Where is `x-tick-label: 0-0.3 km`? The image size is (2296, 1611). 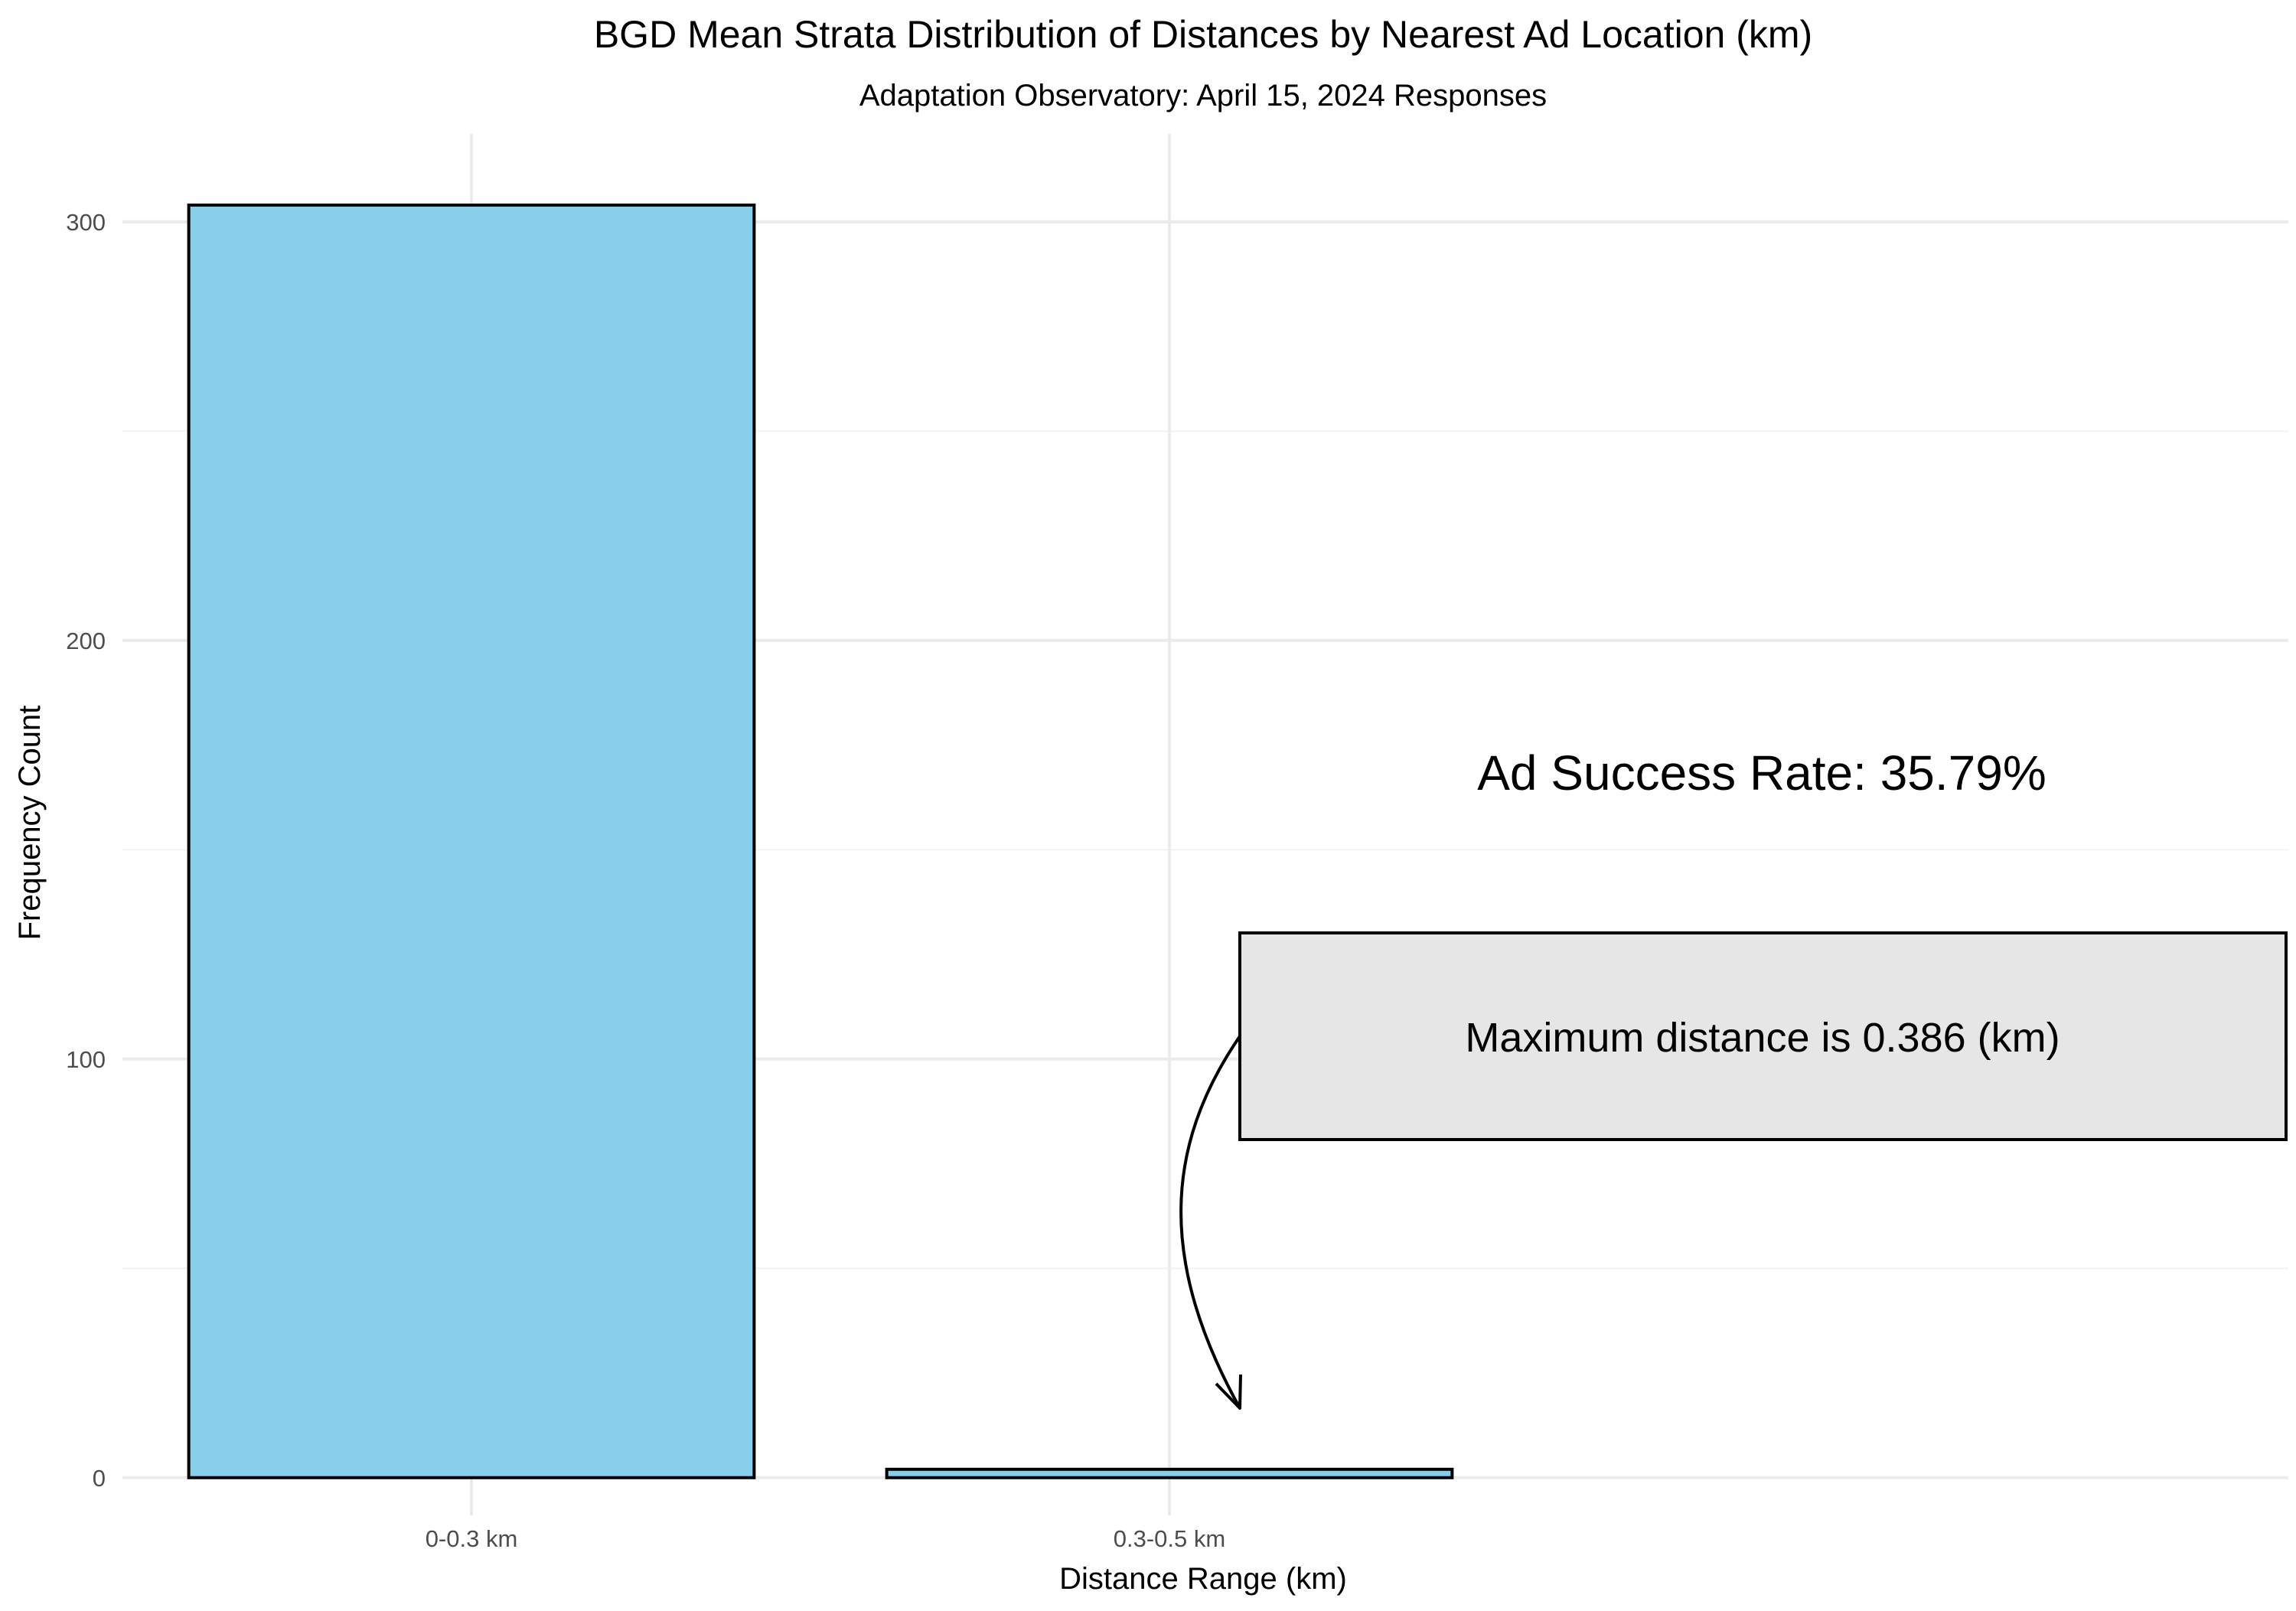 x-tick-label: 0-0.3 km is located at coordinates (472, 1538).